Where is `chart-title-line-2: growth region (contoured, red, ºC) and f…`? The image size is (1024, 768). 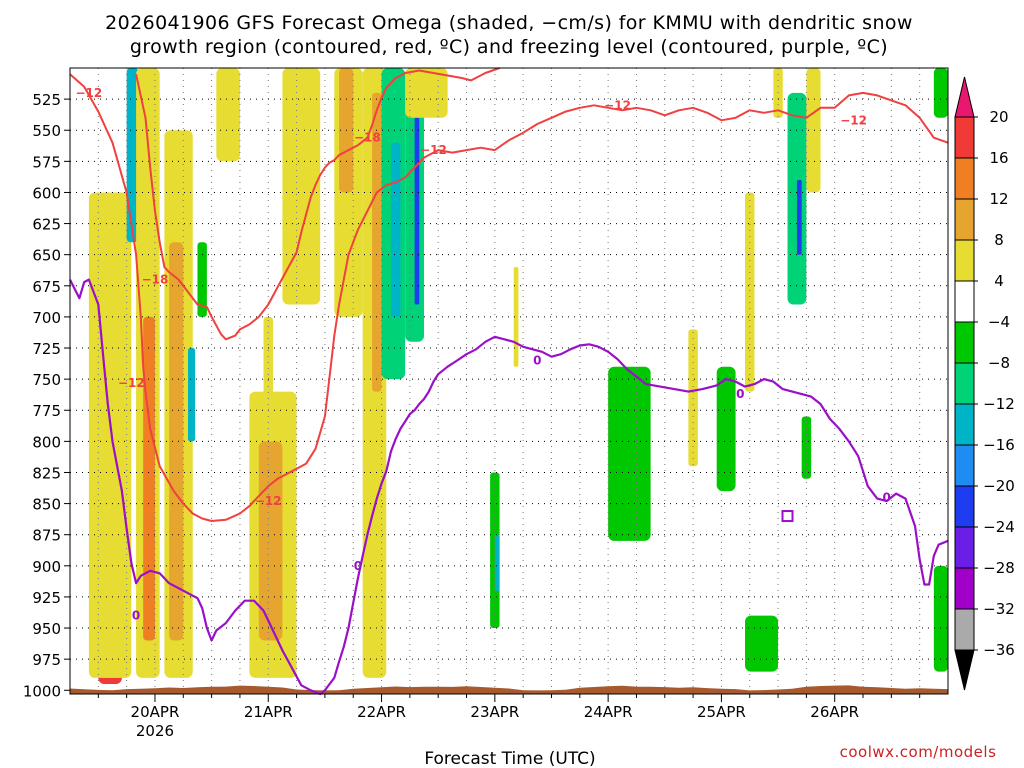 chart-title-line-2: growth region (contoured, red, ºC) and f… is located at coordinates (509, 47).